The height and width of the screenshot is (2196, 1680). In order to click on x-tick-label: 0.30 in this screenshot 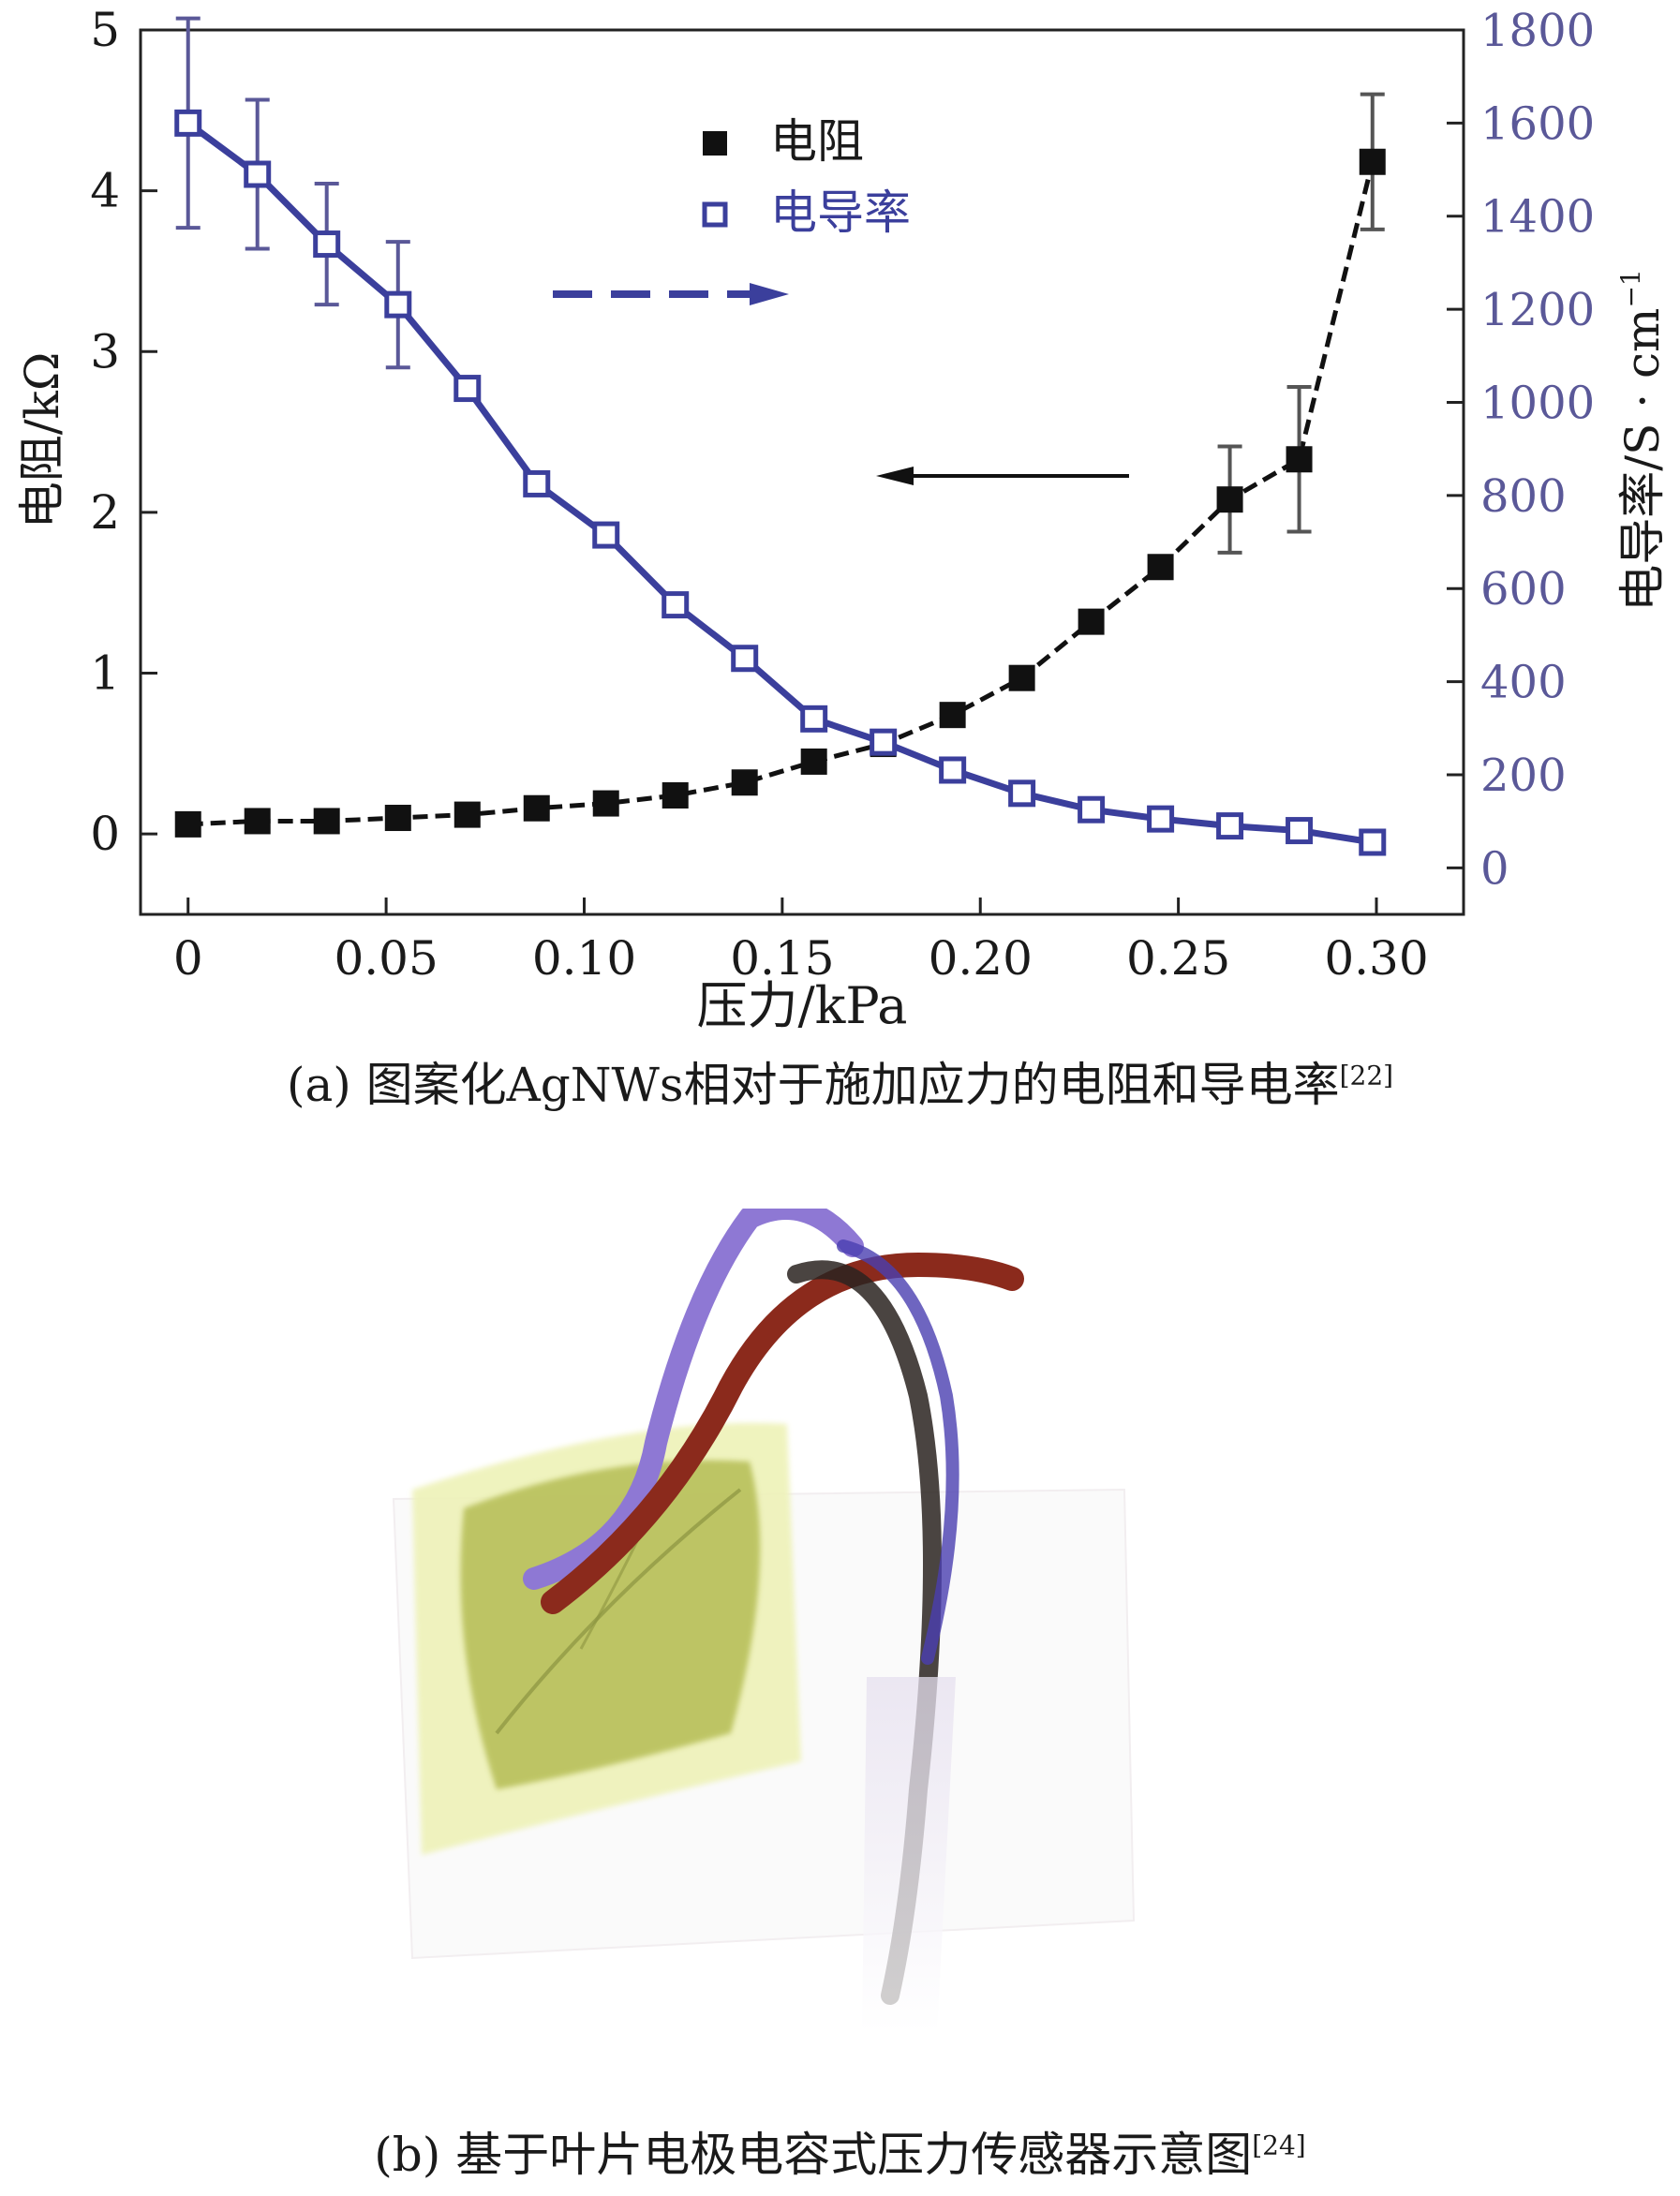, I will do `click(1376, 958)`.